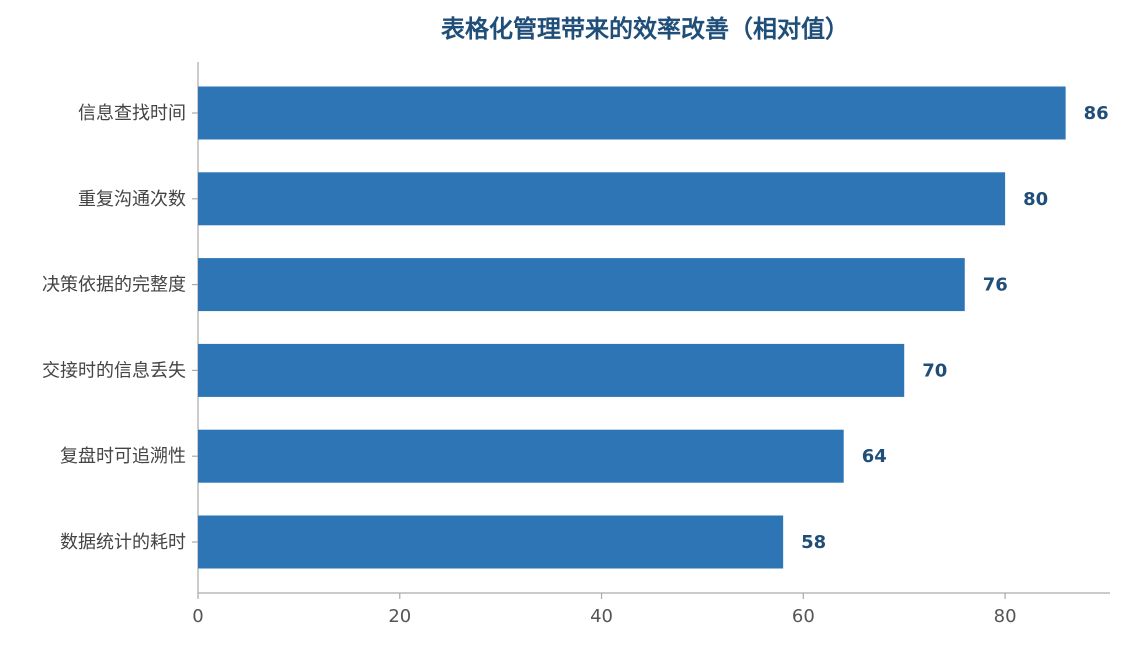 This screenshot has height=645, width=1124. I want to click on x-tick-label: 80, so click(1005, 616).